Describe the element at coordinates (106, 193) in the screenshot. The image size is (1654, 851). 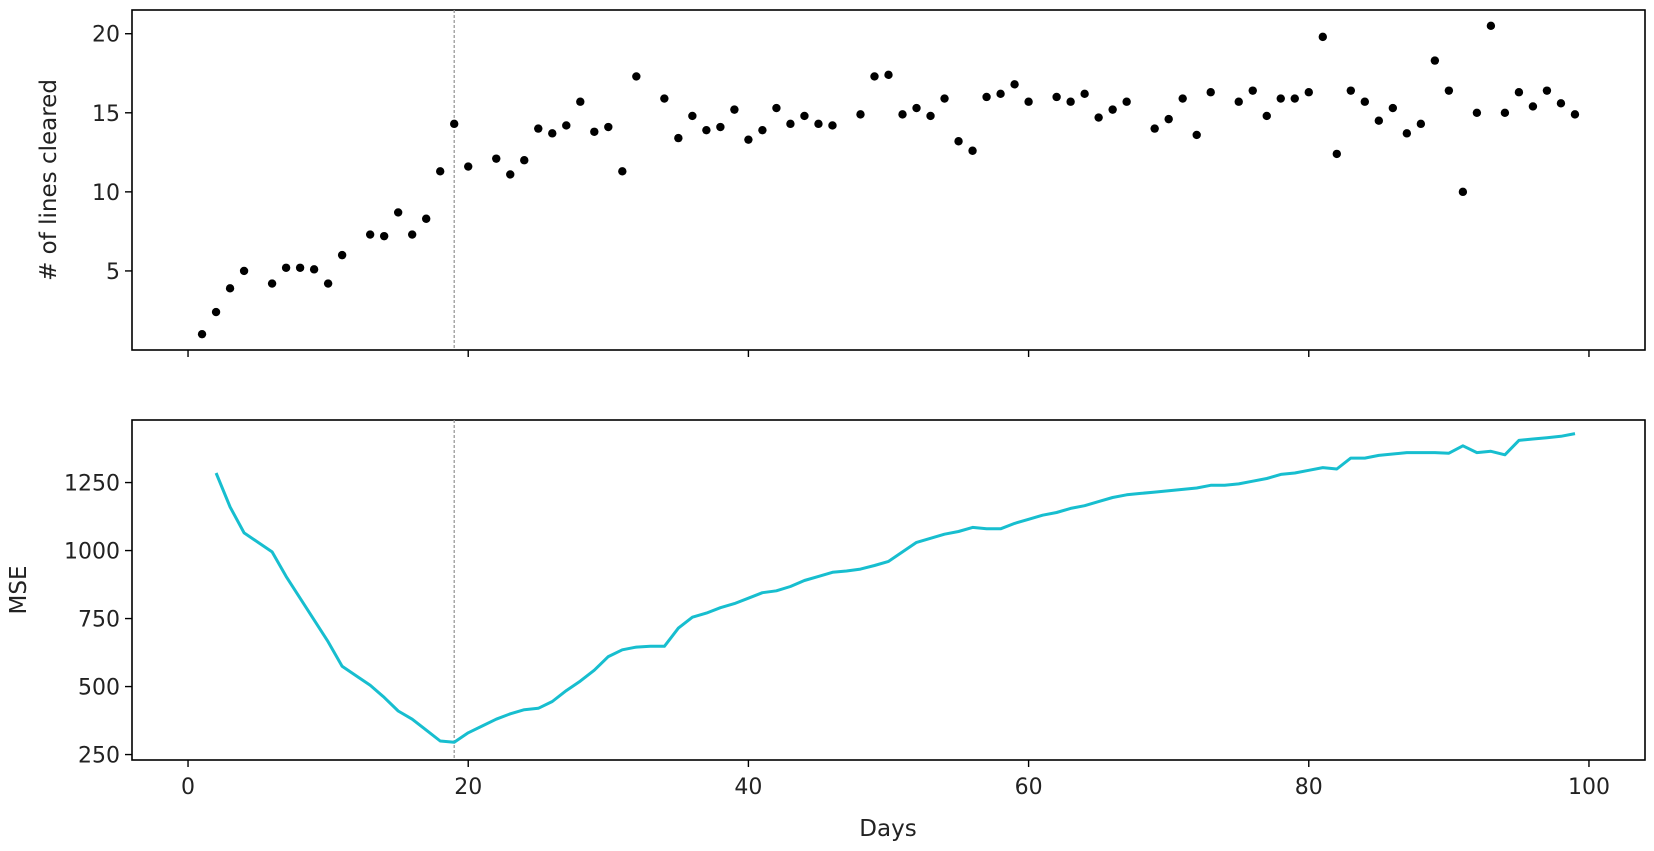
I see `top-y-tick-label: 10` at that location.